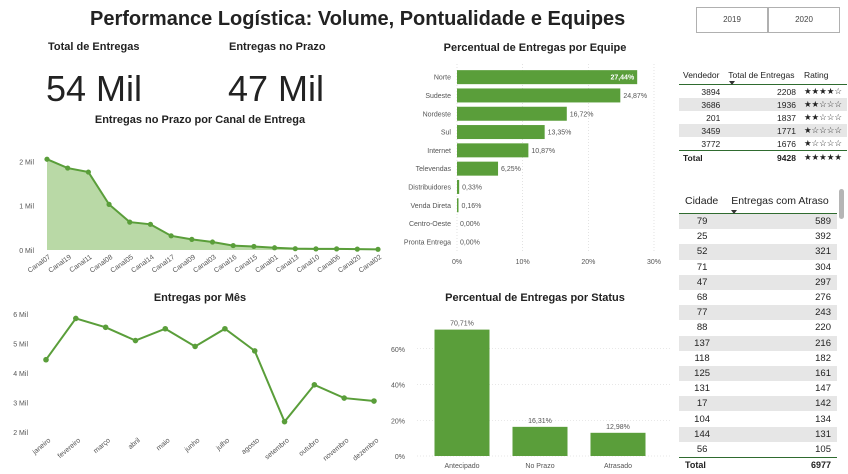 This screenshot has height=474, width=848. I want to click on table-row: 118 182, so click(758, 358).